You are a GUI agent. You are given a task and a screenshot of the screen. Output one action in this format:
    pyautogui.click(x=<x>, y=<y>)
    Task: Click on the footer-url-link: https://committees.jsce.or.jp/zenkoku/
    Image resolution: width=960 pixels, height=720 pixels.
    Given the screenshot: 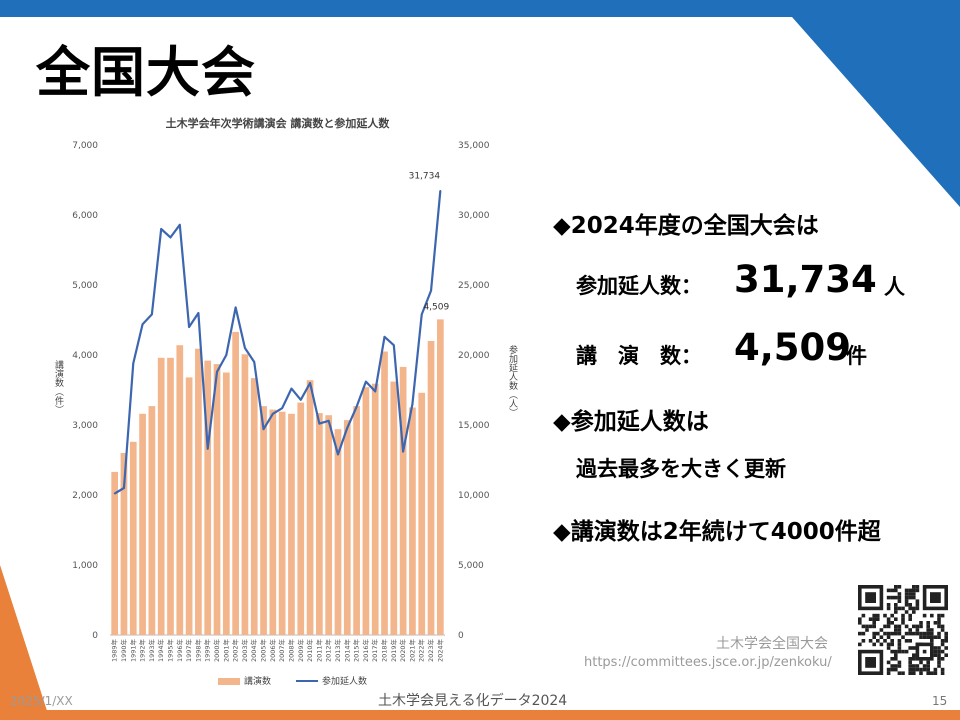 What is the action you would take?
    pyautogui.click(x=708, y=662)
    